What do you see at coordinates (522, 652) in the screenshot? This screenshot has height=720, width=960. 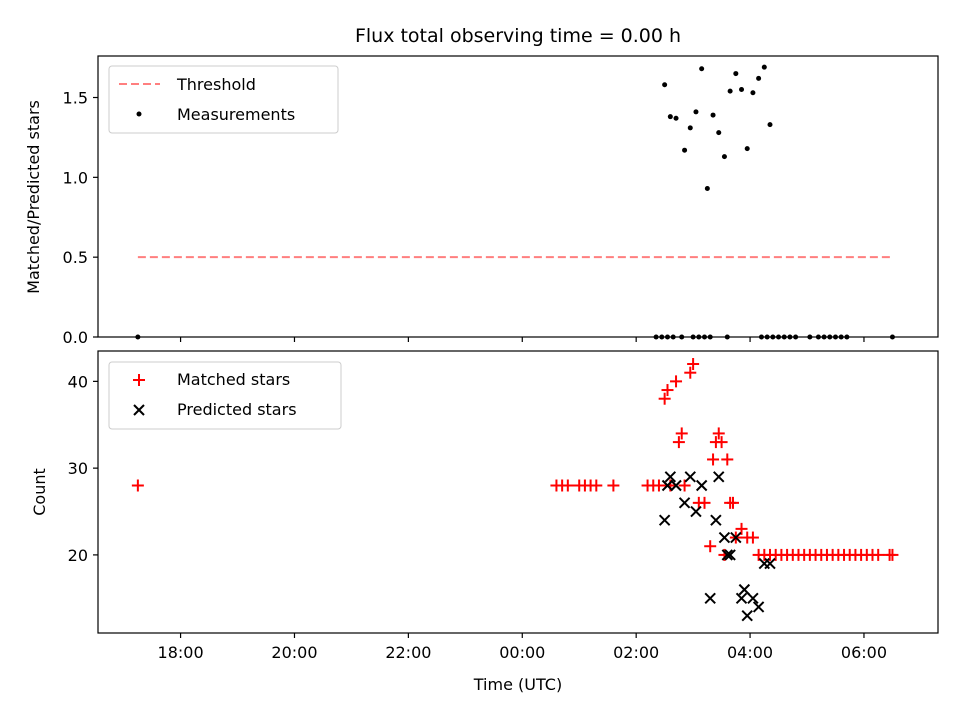 I see `x-tick-label: 00:00` at bounding box center [522, 652].